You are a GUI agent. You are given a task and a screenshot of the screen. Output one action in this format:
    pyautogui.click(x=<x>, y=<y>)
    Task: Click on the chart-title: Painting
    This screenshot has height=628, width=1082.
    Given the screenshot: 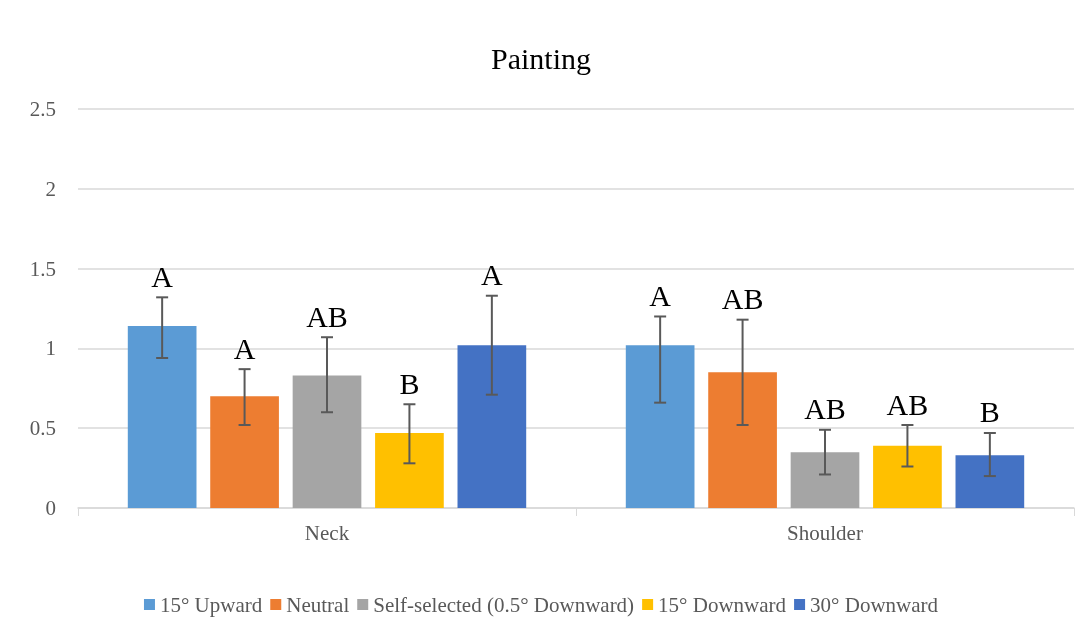 What is the action you would take?
    pyautogui.click(x=541, y=58)
    